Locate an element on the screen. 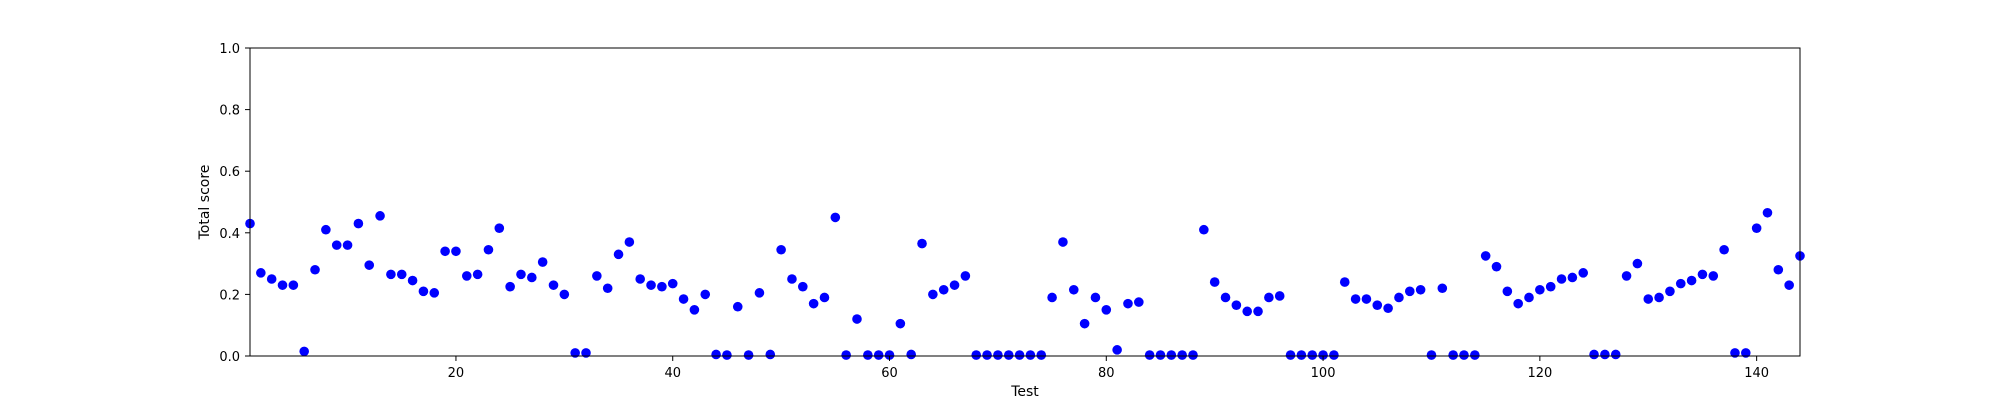 The height and width of the screenshot is (400, 2000). x-axis-ticks: 20 40 60 80 100 120 140 is located at coordinates (1108, 368).